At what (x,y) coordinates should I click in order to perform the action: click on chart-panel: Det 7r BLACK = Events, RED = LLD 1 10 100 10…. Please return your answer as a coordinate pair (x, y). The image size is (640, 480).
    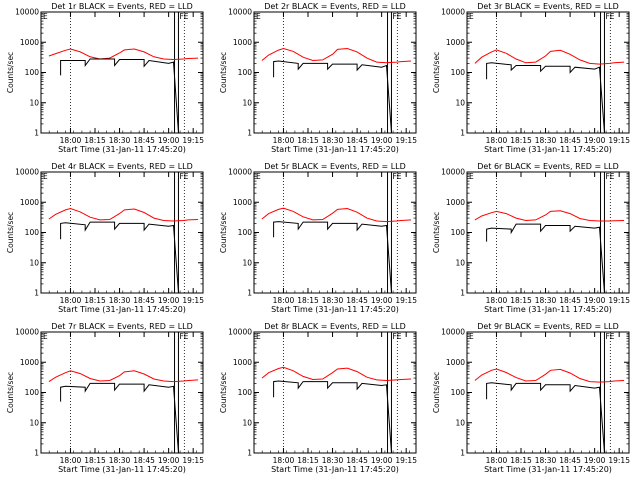
    Looking at the image, I should click on (106, 400).